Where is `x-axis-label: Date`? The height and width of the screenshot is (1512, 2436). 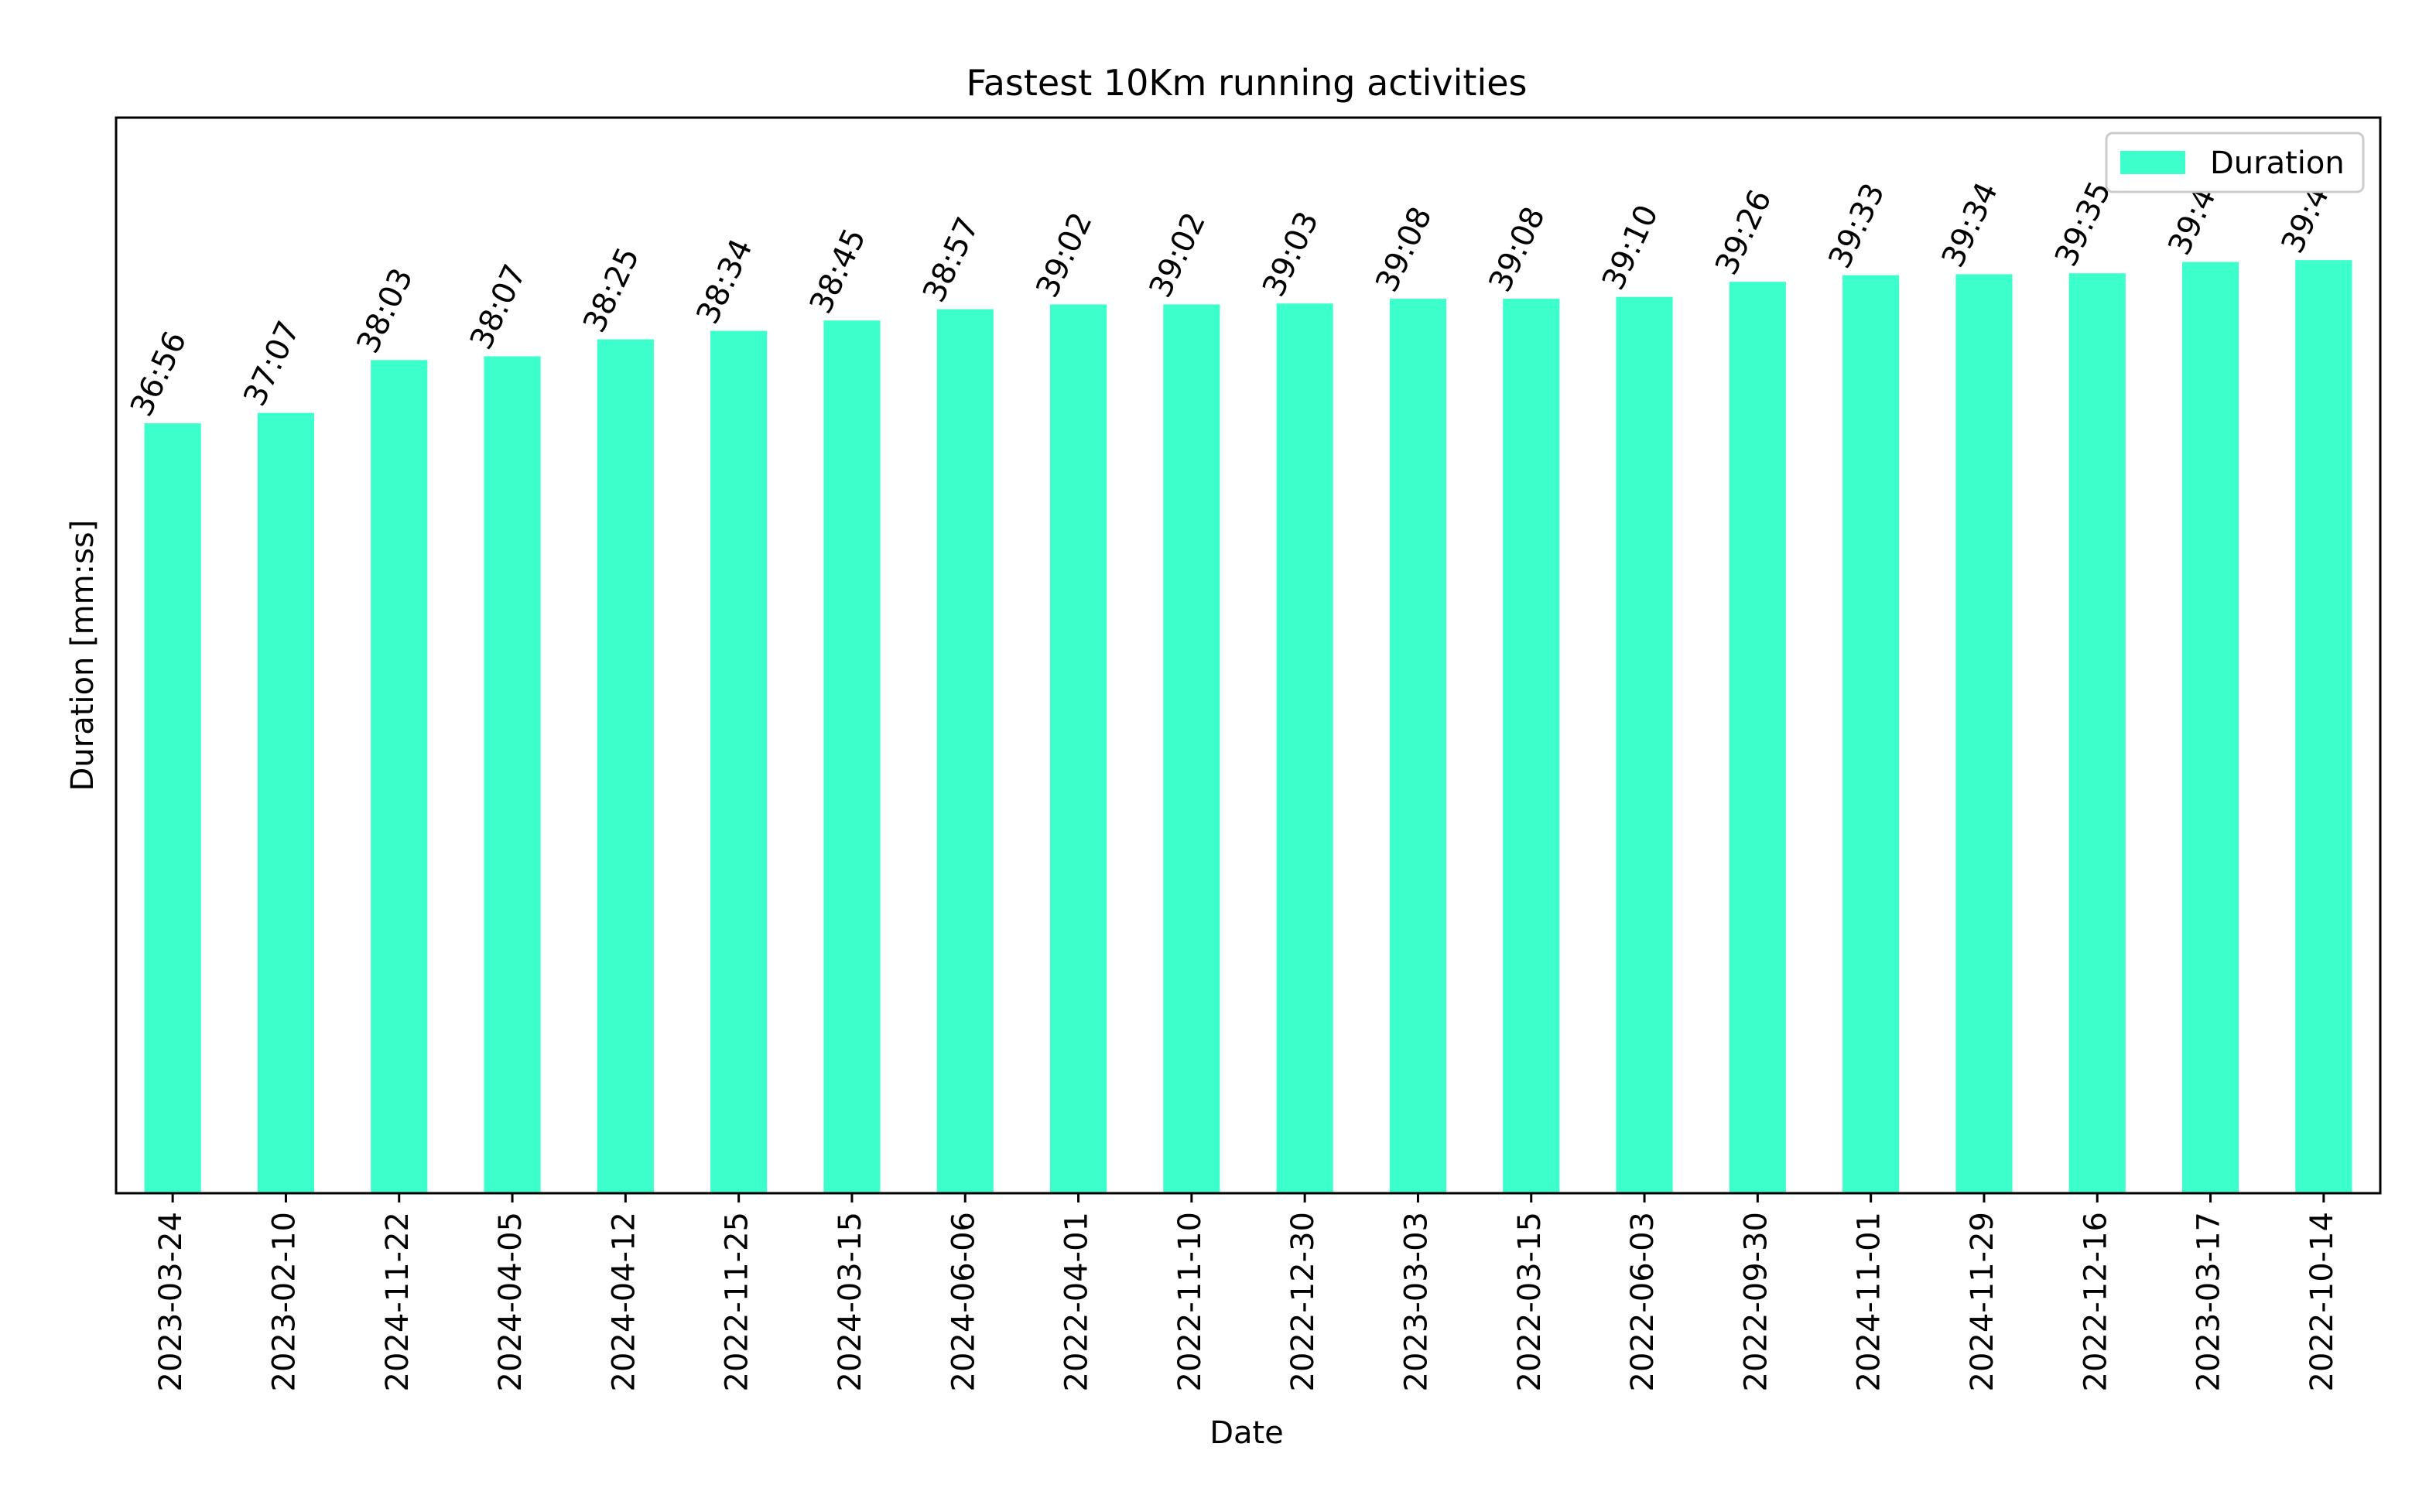
x-axis-label: Date is located at coordinates (1246, 1433).